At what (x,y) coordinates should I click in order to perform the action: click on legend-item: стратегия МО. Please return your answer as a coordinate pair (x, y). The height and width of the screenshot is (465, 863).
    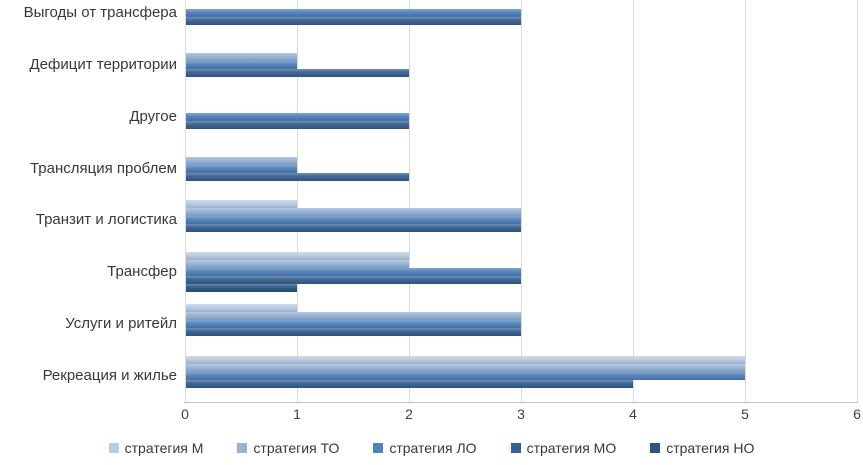
    Looking at the image, I should click on (563, 448).